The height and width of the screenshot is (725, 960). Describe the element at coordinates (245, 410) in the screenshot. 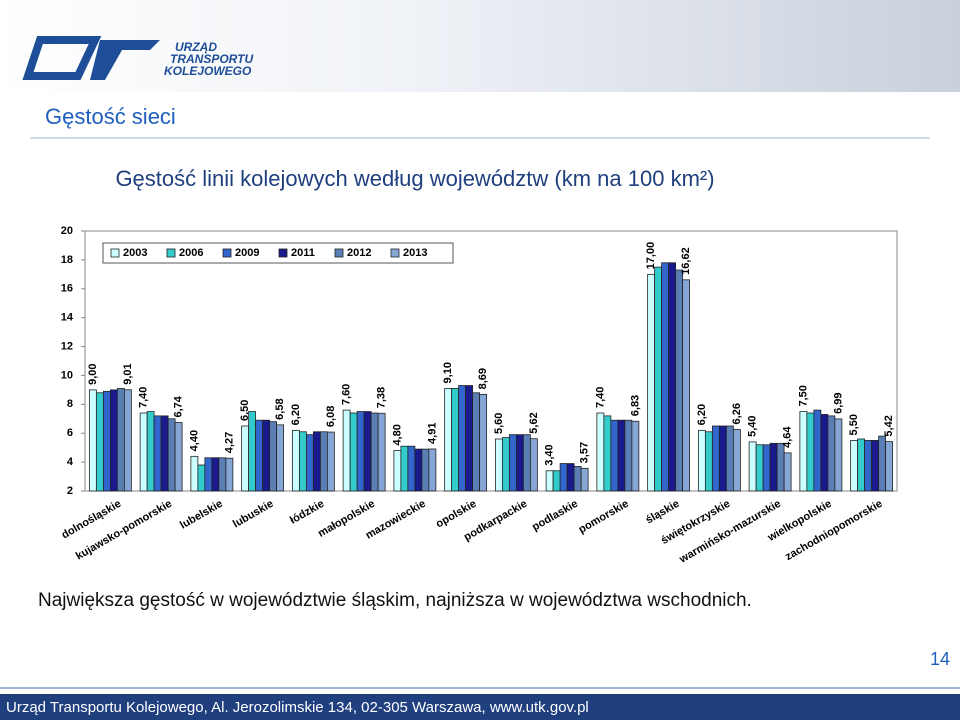

I see `value-label: 6,50` at that location.